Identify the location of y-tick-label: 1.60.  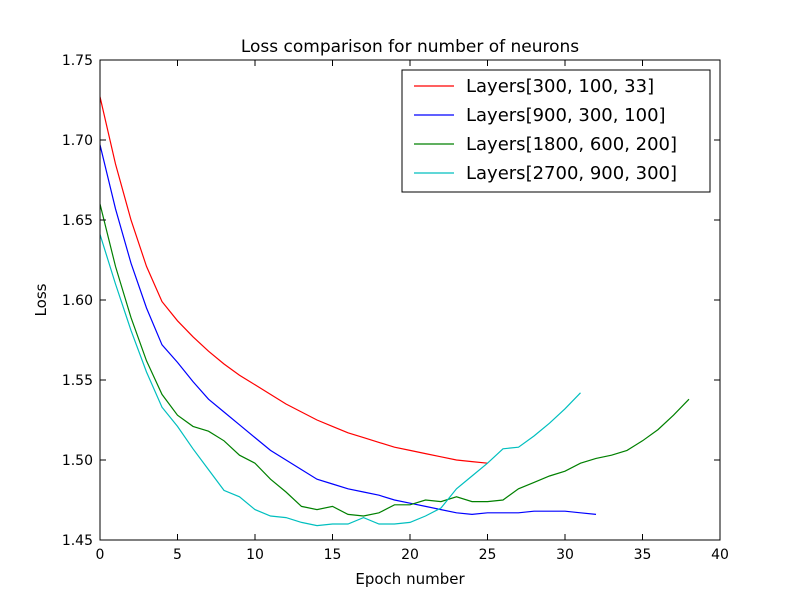
(77, 301).